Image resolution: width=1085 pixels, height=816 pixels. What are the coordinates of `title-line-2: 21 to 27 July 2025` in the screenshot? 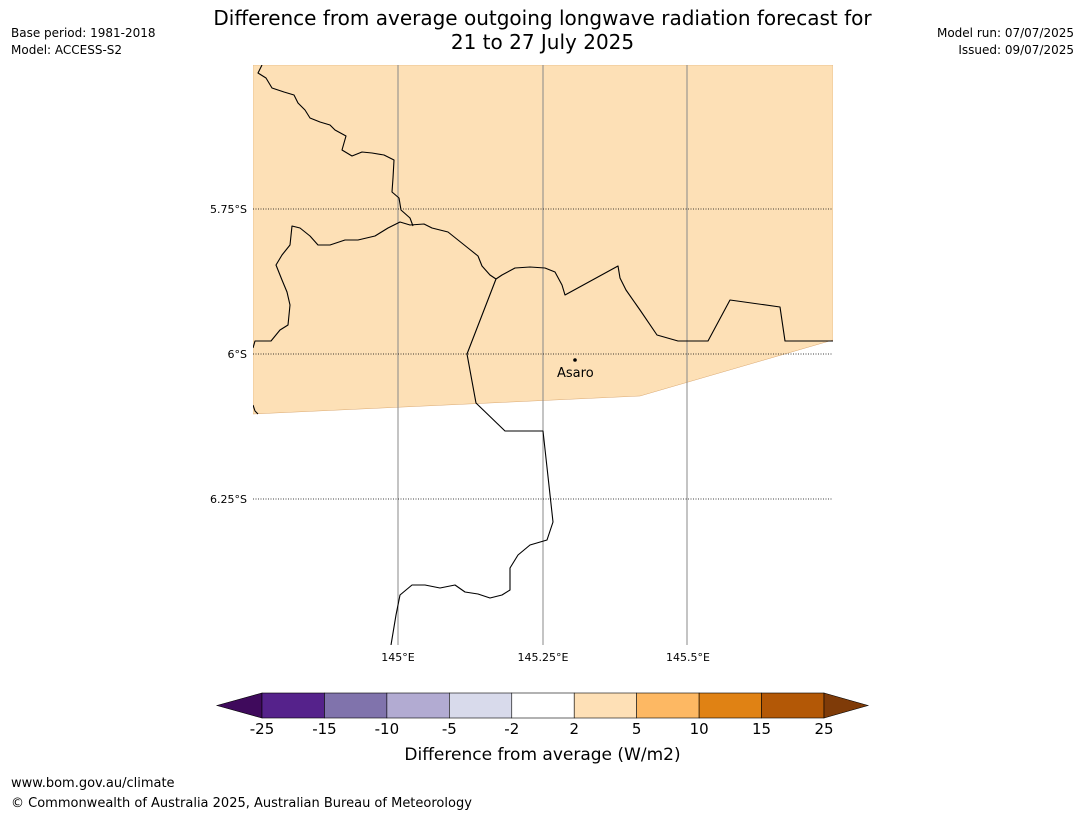 It's located at (542, 42).